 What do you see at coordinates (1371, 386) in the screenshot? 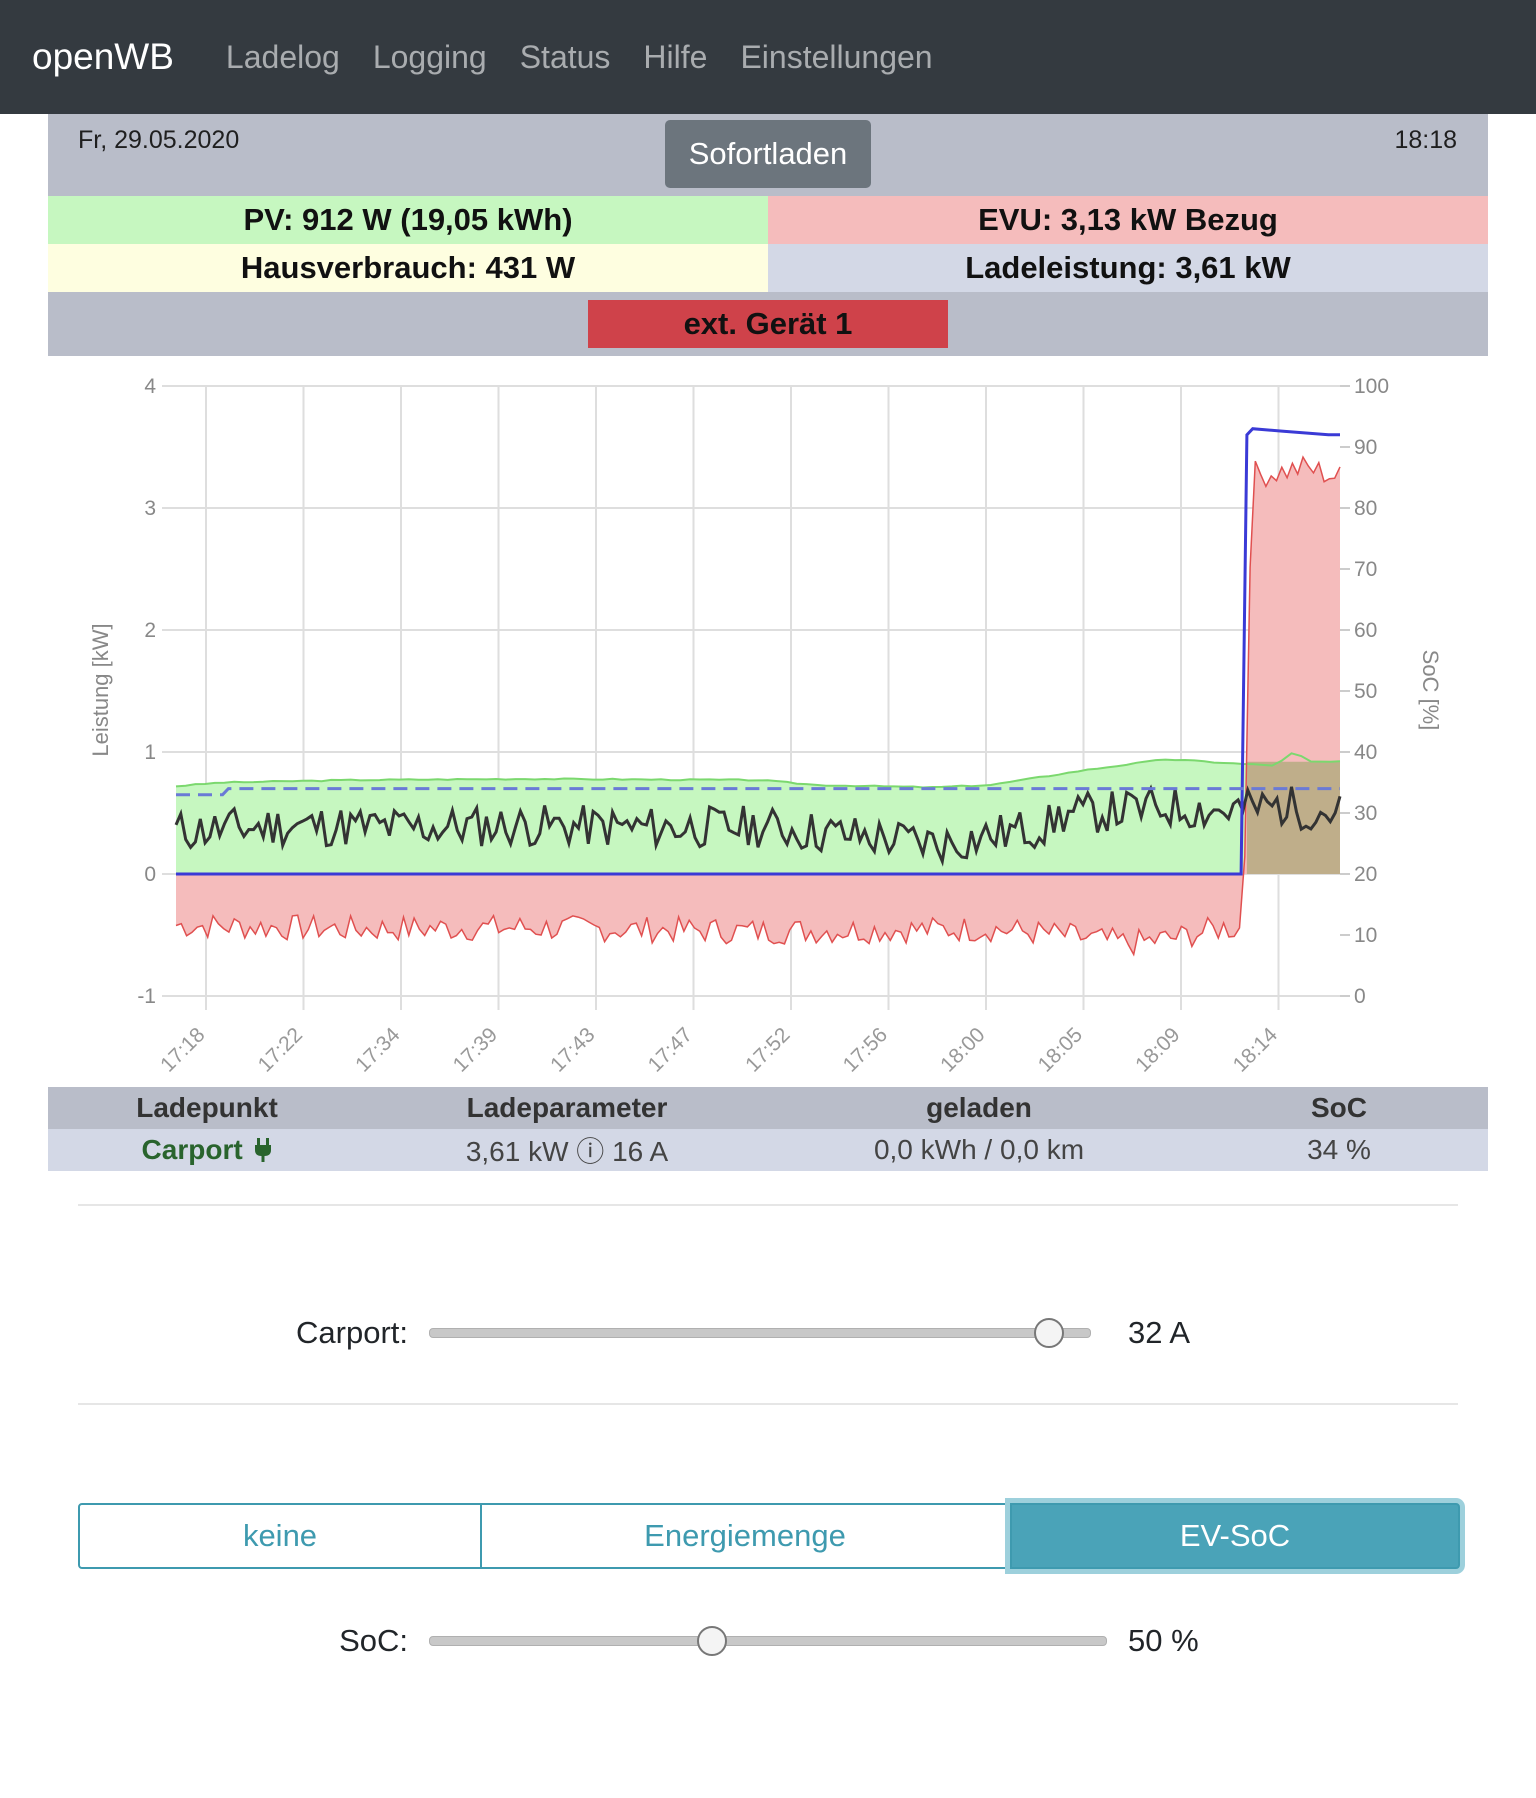
I see `right-tick-label: 100` at bounding box center [1371, 386].